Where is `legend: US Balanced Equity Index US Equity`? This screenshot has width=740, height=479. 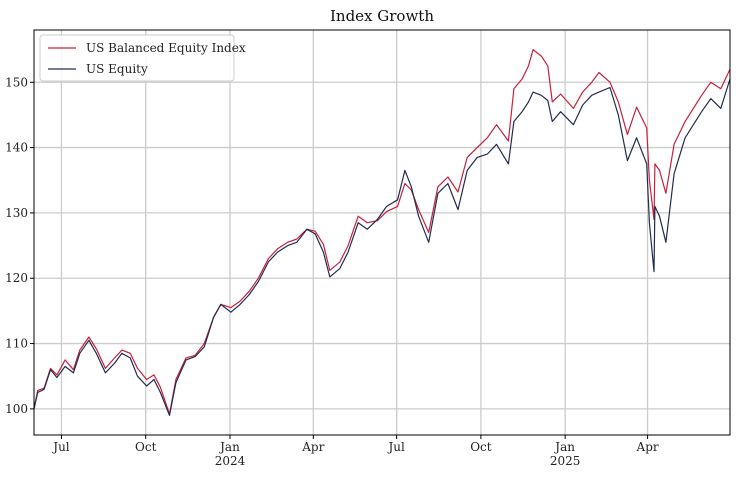 legend: US Balanced Equity Index US Equity is located at coordinates (142, 58).